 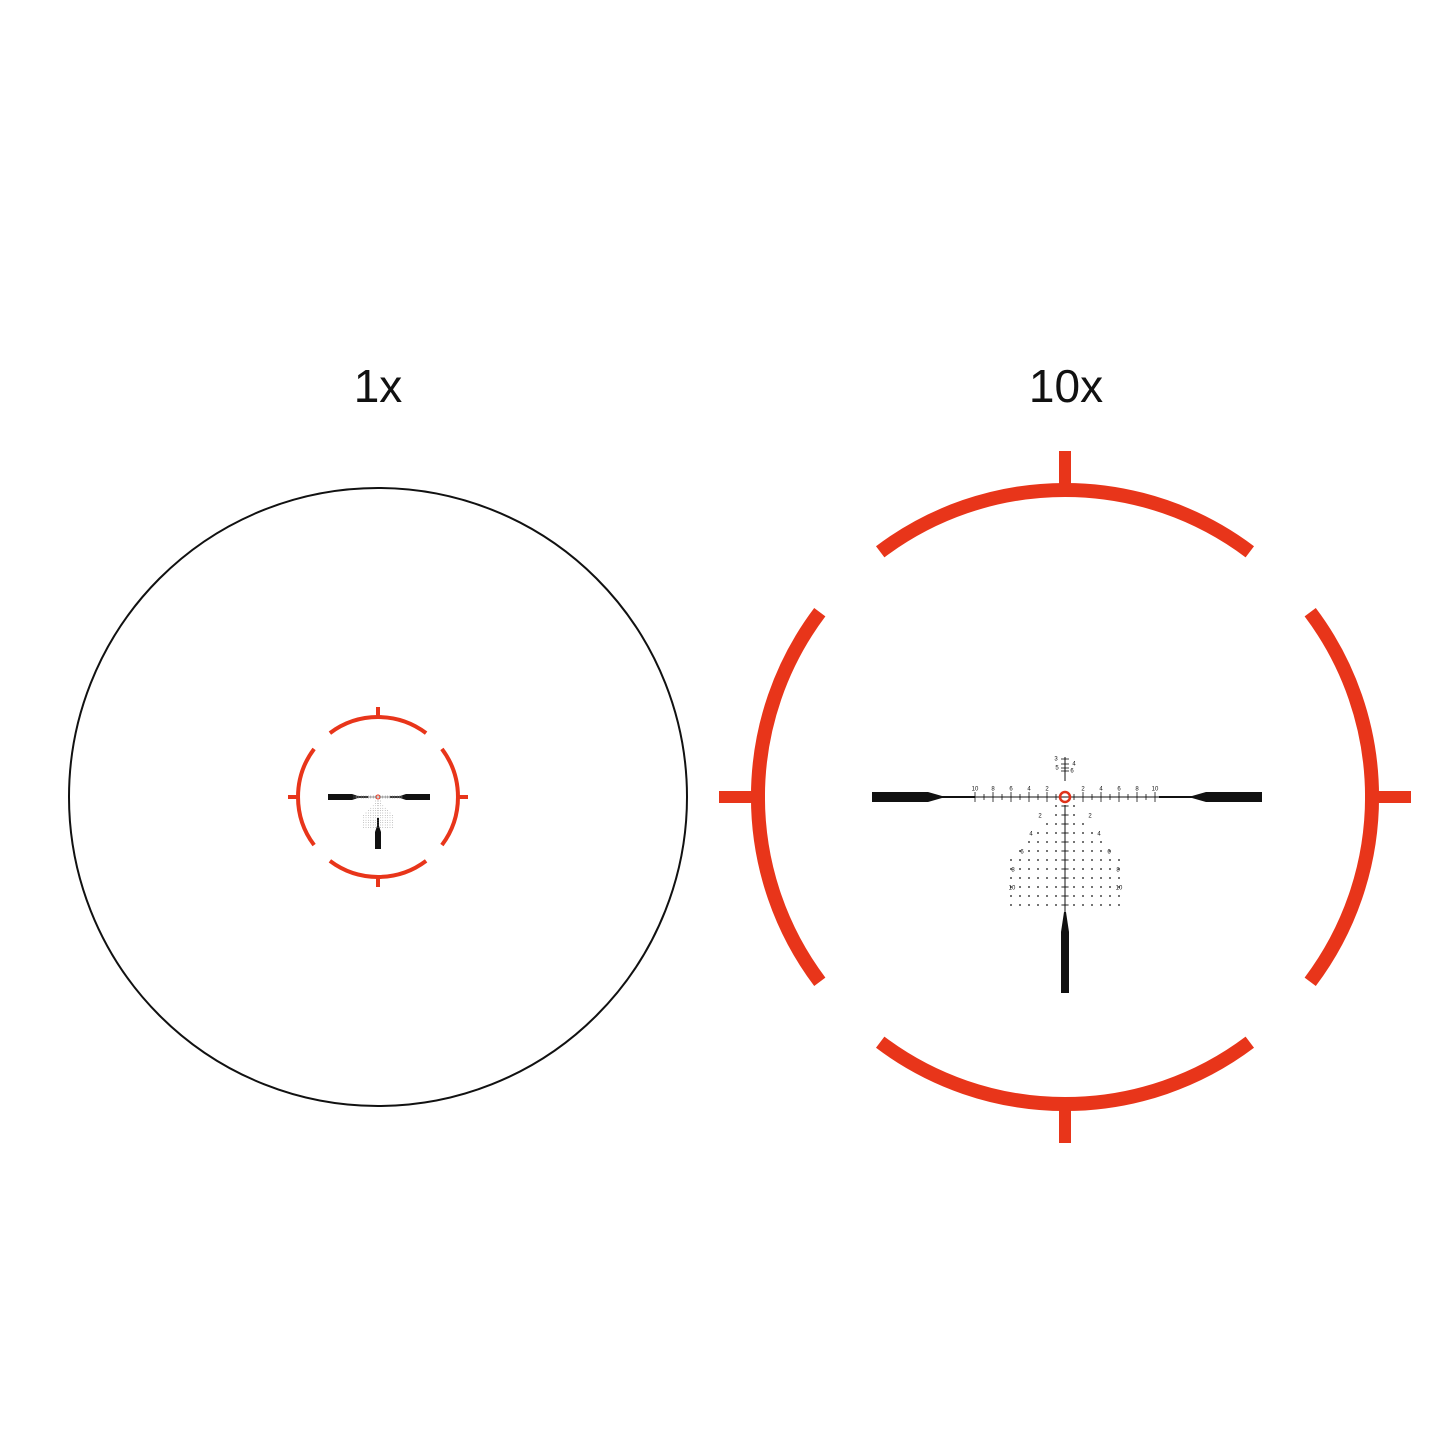 What do you see at coordinates (1056, 760) in the screenshot?
I see `stadia-number: 3` at bounding box center [1056, 760].